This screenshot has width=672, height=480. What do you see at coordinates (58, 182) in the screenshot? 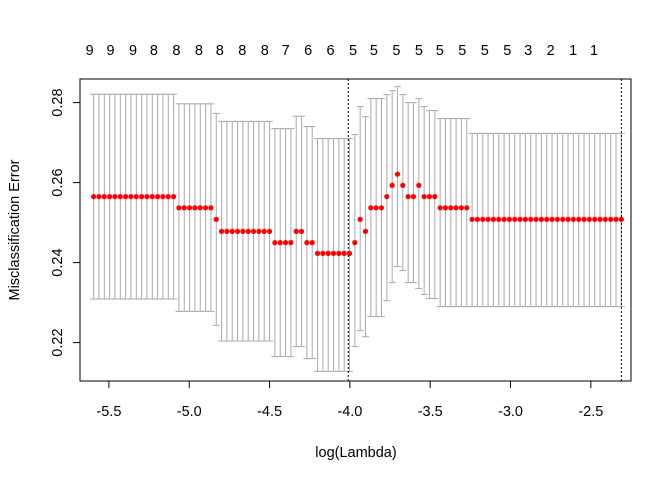
I see `y-tick-label: 0.26` at bounding box center [58, 182].